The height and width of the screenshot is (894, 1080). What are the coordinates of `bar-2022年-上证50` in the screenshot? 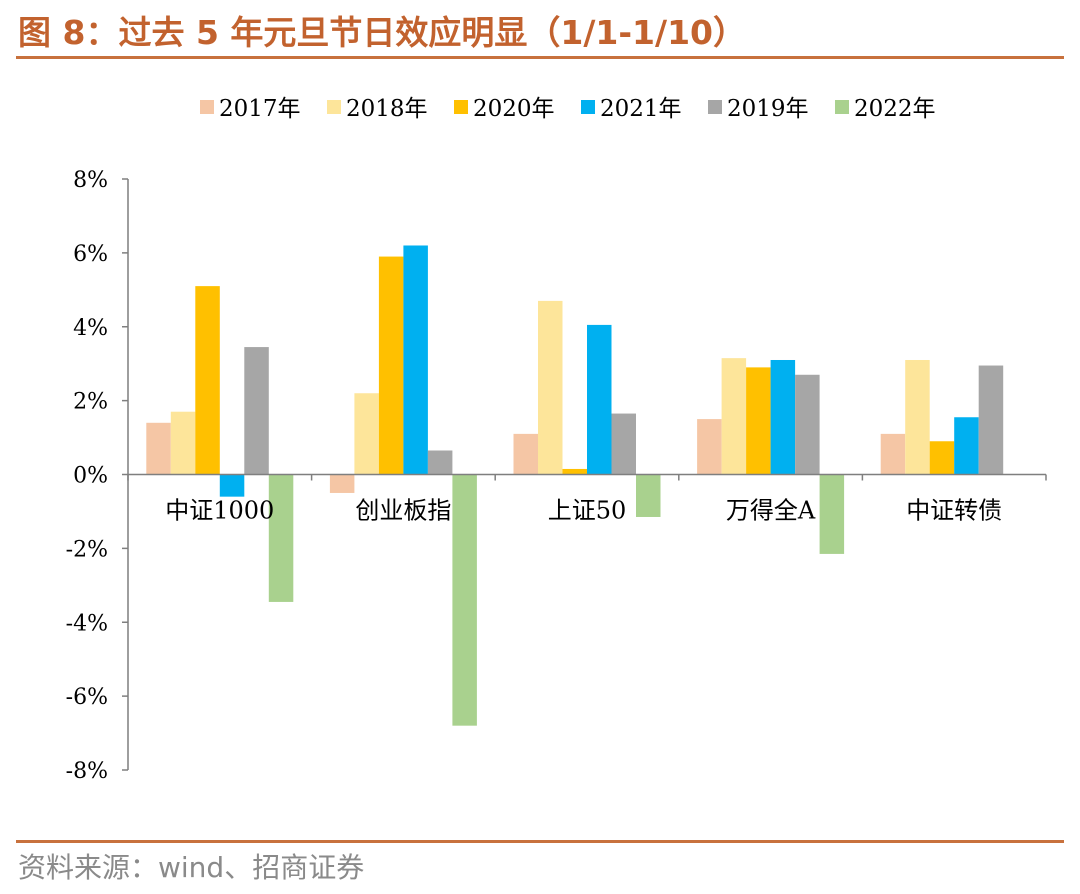 It's located at (648, 495).